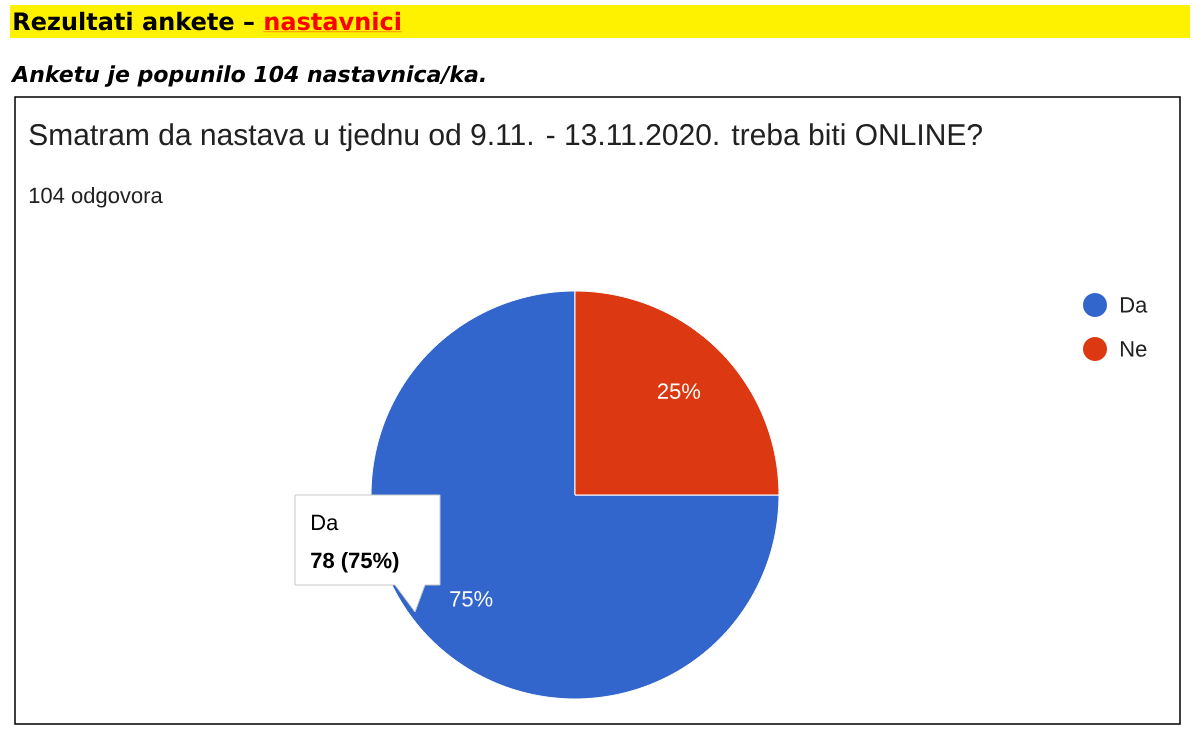 The height and width of the screenshot is (731, 1200). Describe the element at coordinates (247, 76) in the screenshot. I see `text: Anketu je popunilo 104 nastavnica/ka.` at that location.